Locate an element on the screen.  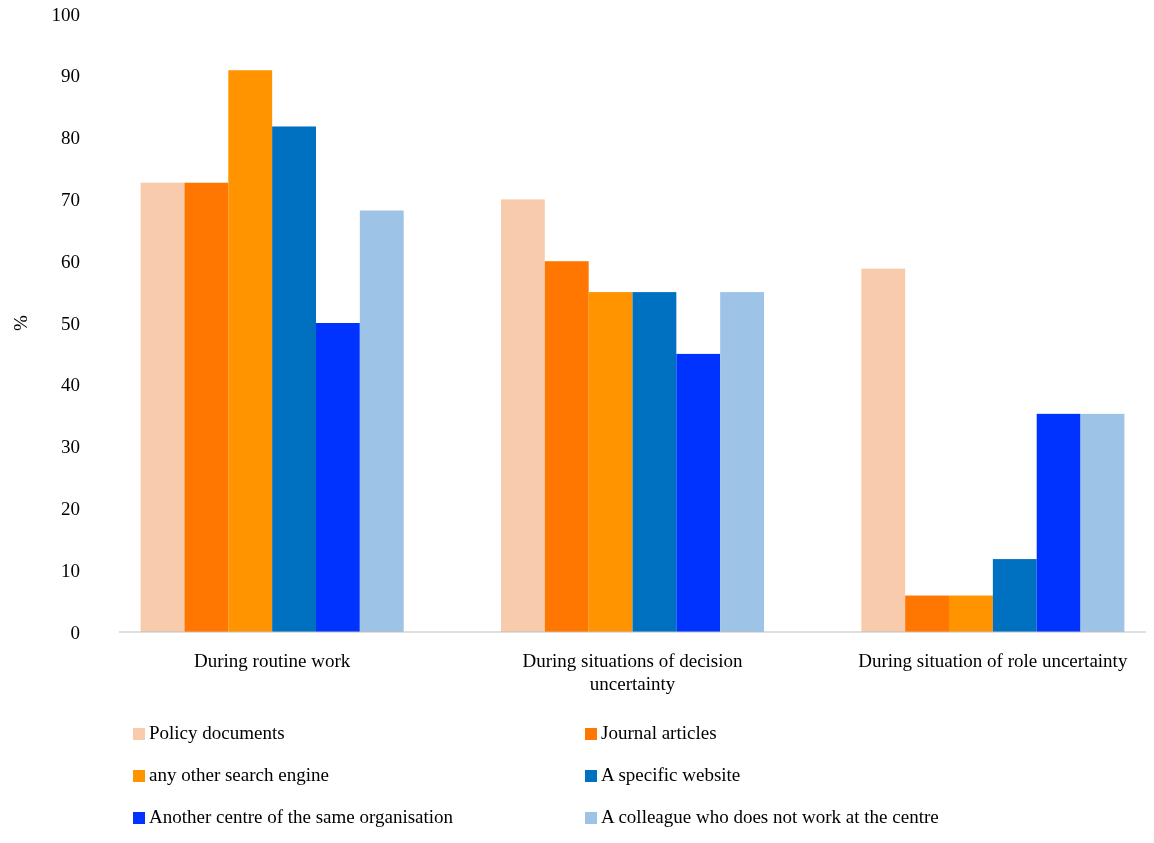
x-tick-label: During situations of decision uncertainty is located at coordinates (633, 672).